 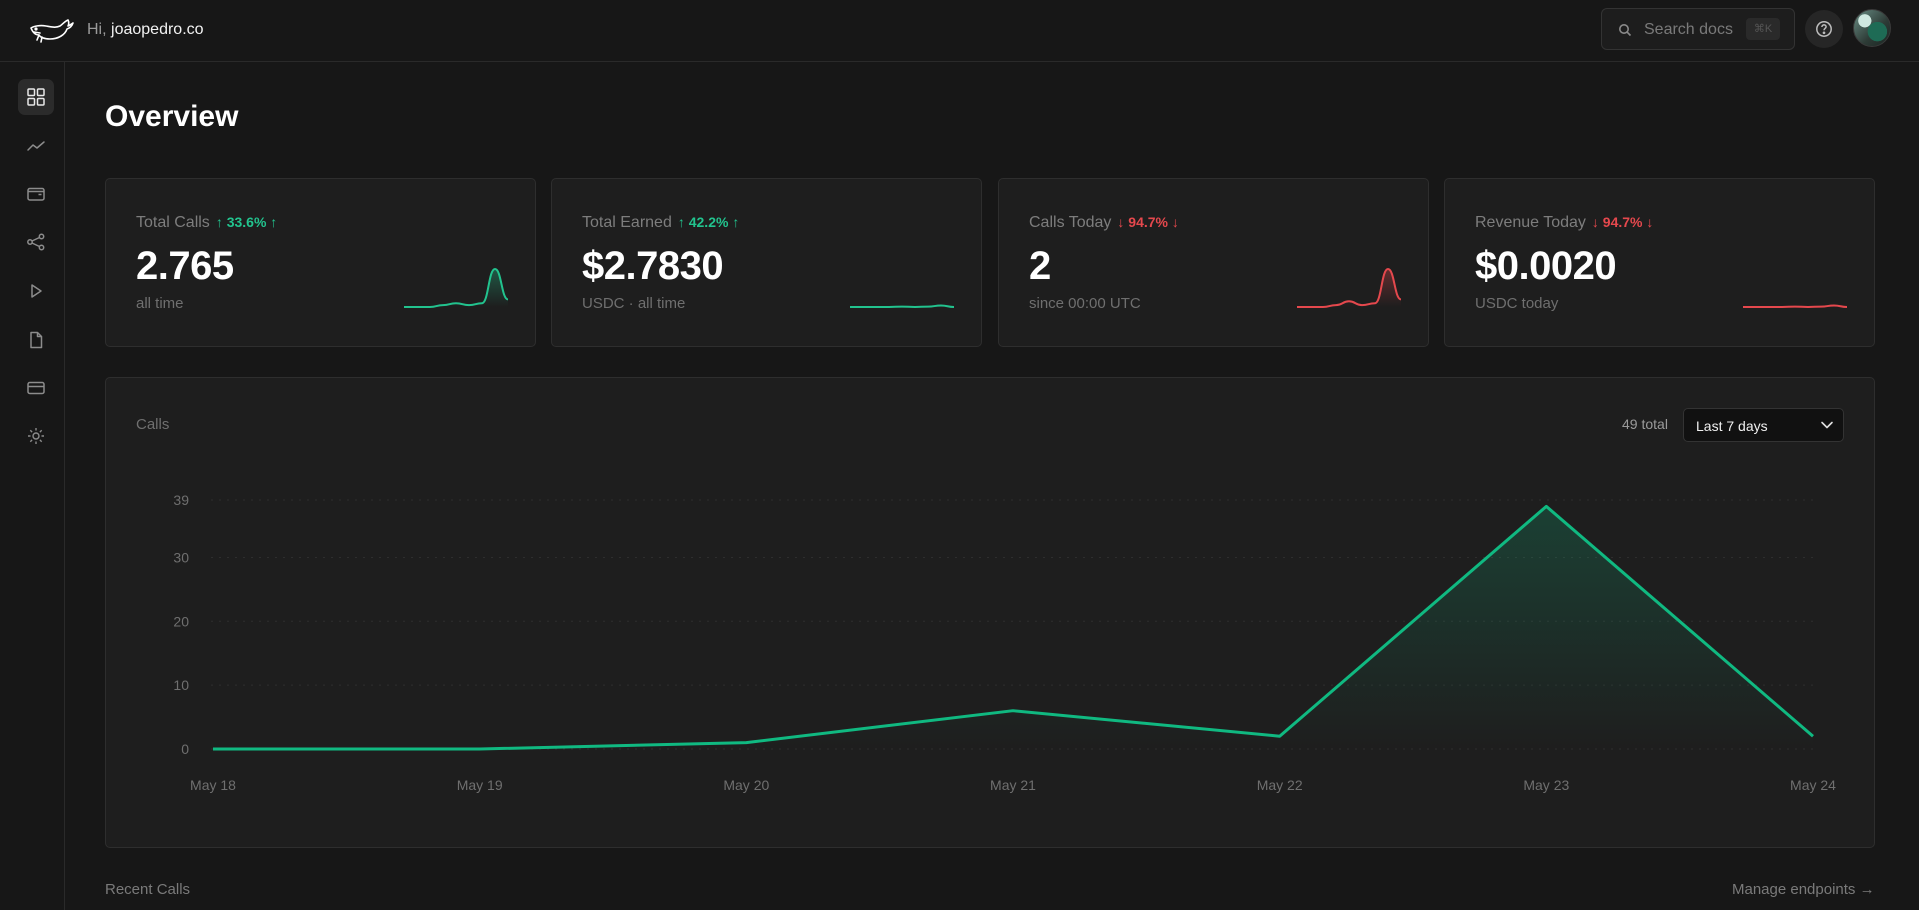 I want to click on stat-card-calls-today: Calls Today ↓ 94.7% ↓ 2 since 00:00 UTC, so click(x=1213, y=262).